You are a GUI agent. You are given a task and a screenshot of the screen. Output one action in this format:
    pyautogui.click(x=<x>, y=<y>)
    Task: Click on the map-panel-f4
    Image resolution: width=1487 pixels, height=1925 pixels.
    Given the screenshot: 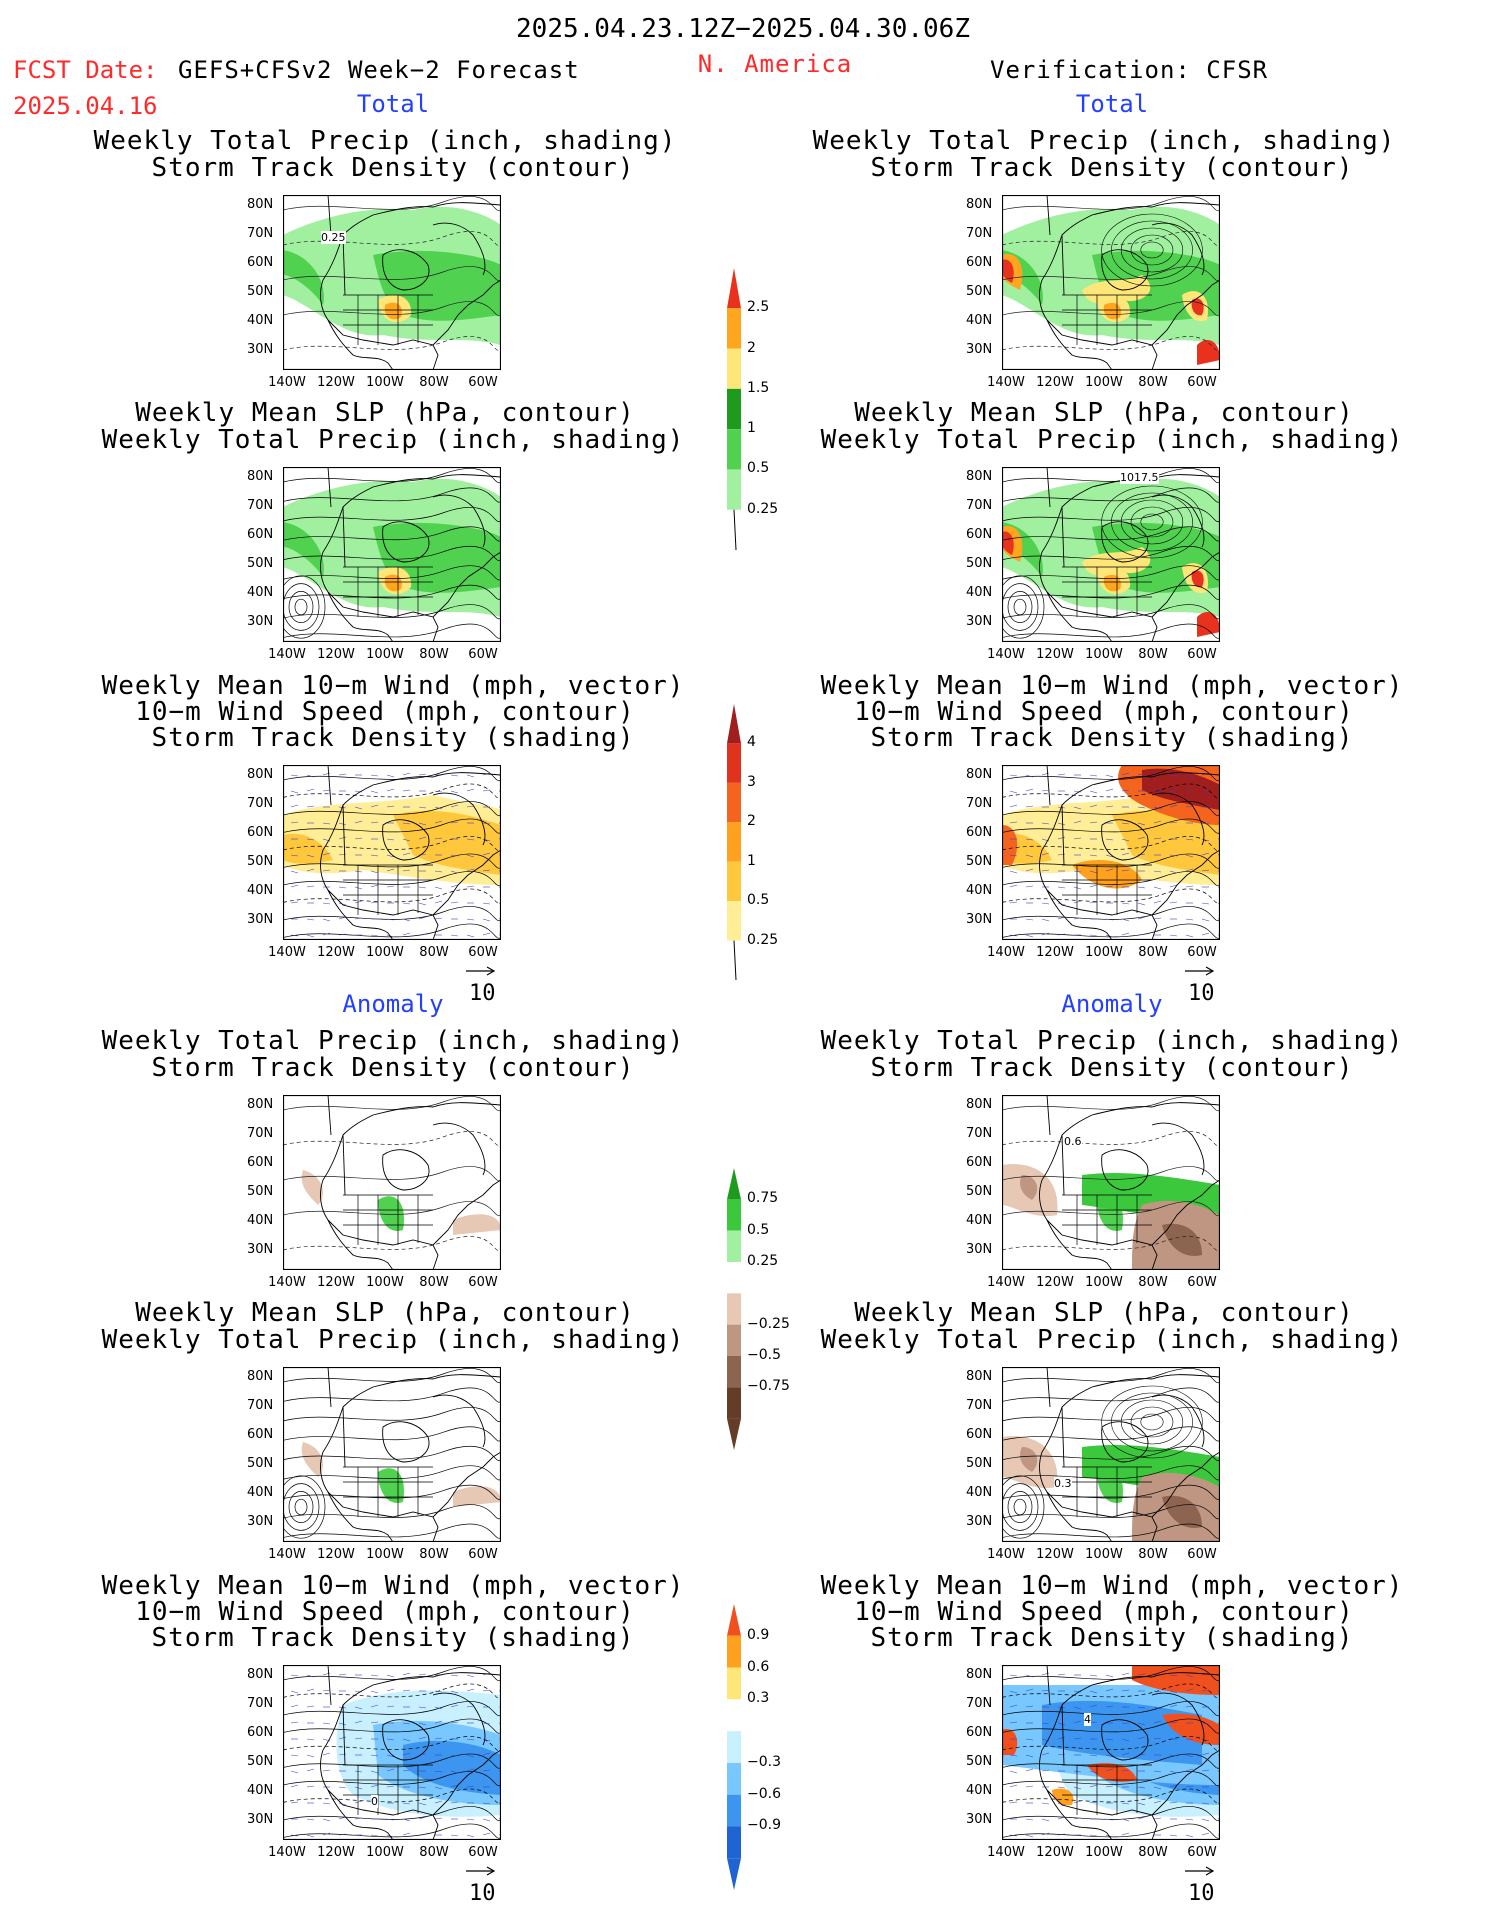 What is the action you would take?
    pyautogui.click(x=392, y=1182)
    